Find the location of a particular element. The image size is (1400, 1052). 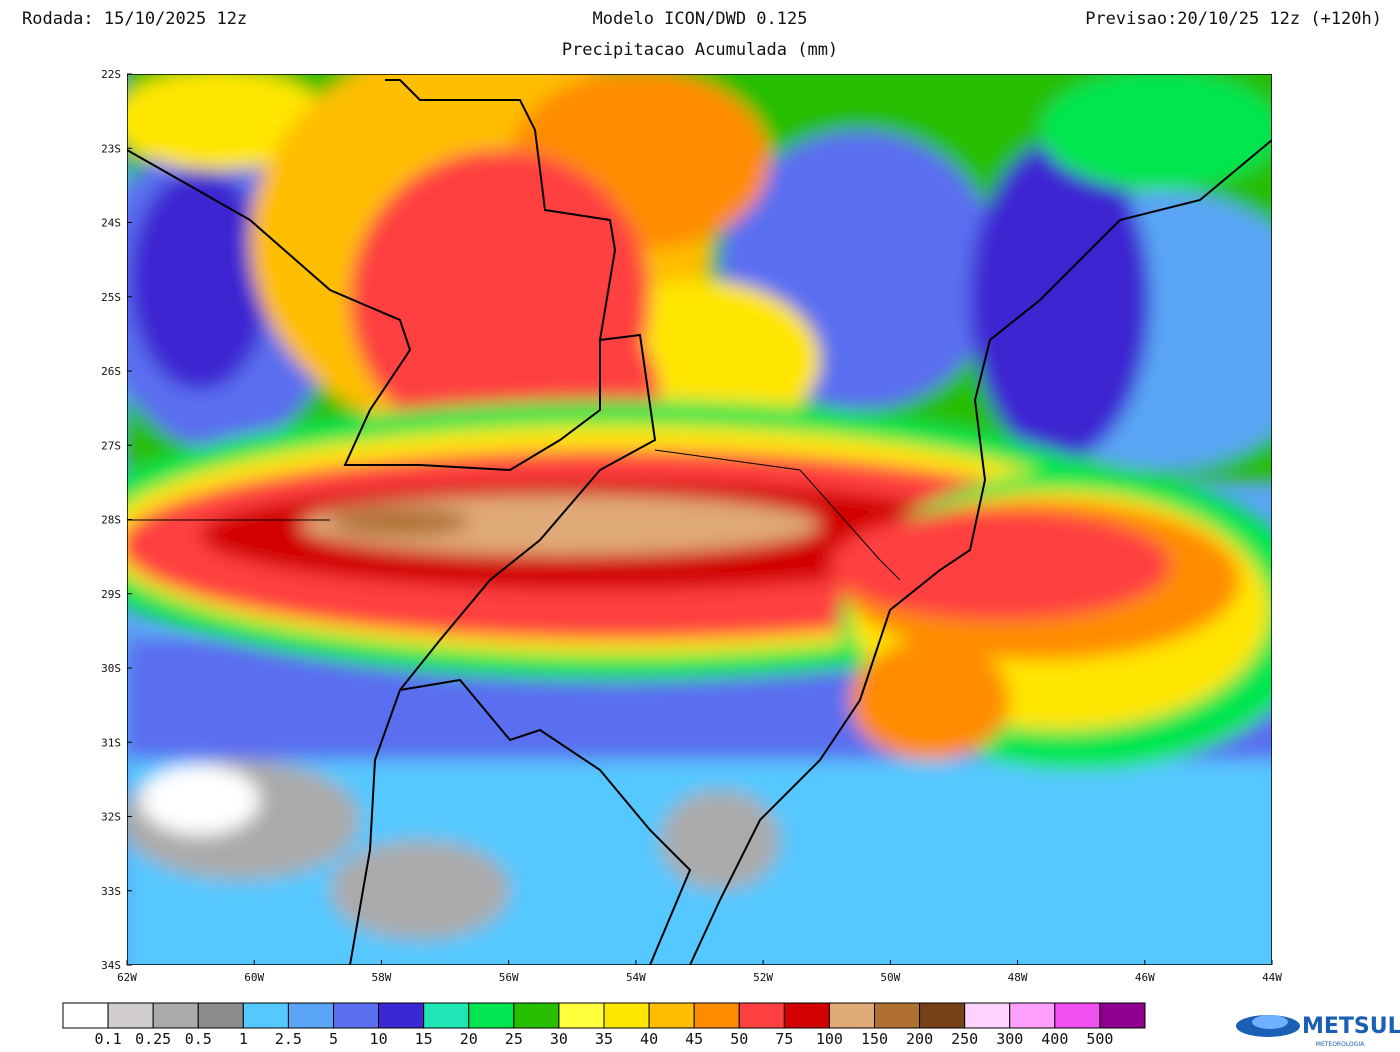

colorbar-label: 500 is located at coordinates (1099, 1039).